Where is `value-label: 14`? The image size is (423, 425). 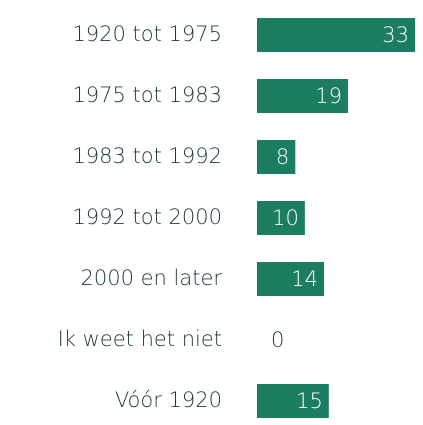 value-label: 14 is located at coordinates (304, 279).